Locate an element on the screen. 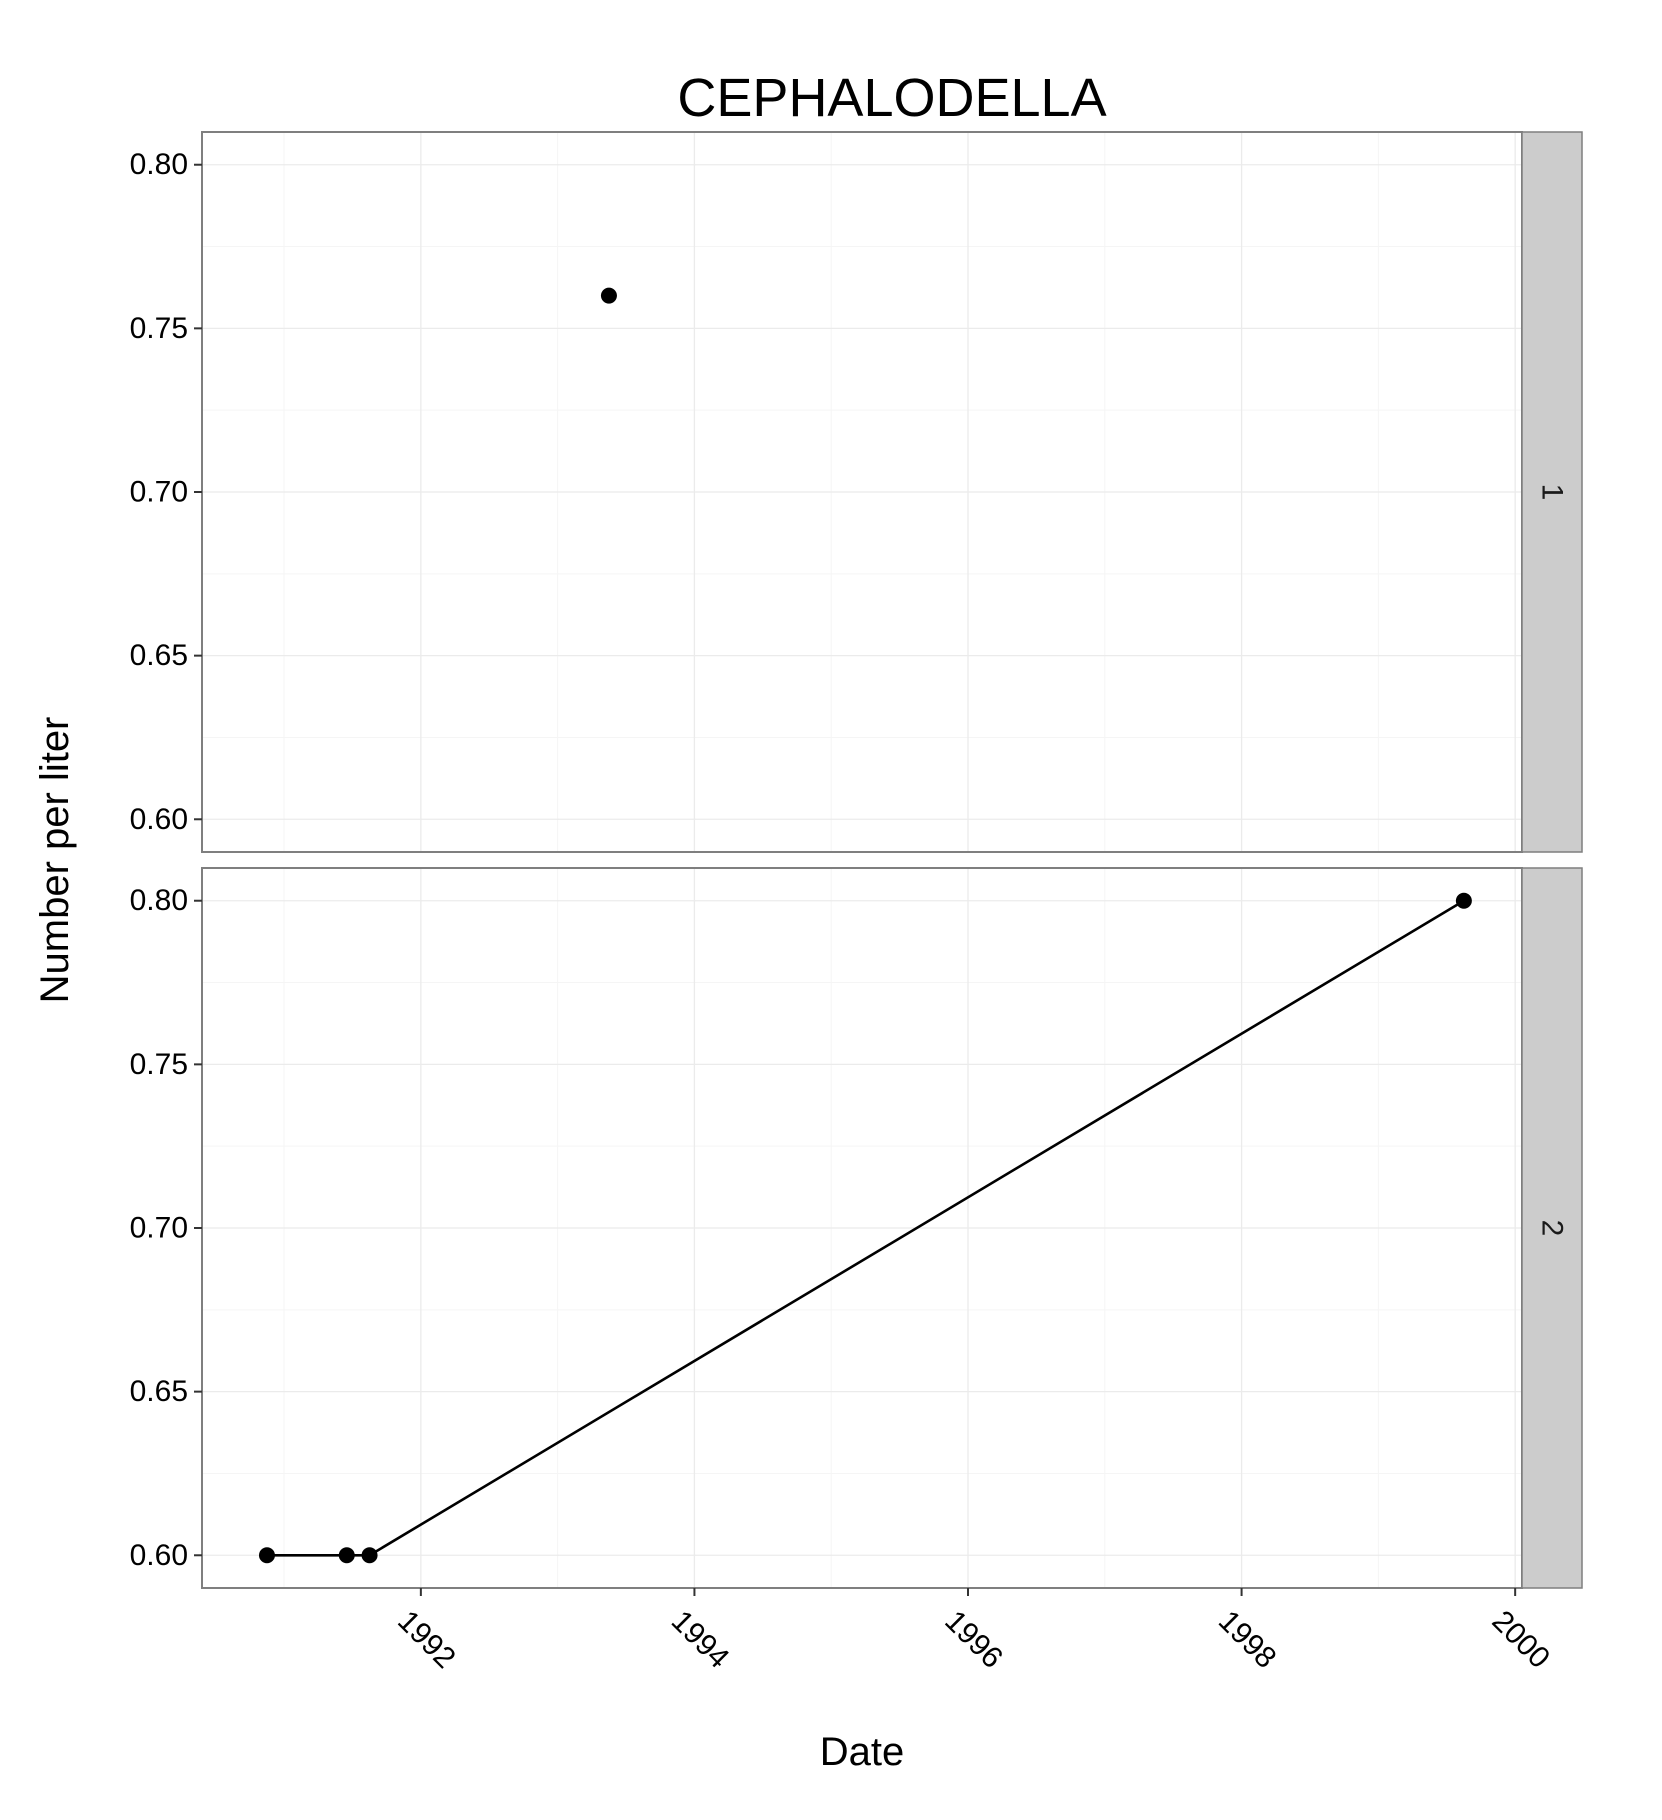 The image size is (1662, 1820). facet-strip-label: 2 is located at coordinates (1552, 1228).